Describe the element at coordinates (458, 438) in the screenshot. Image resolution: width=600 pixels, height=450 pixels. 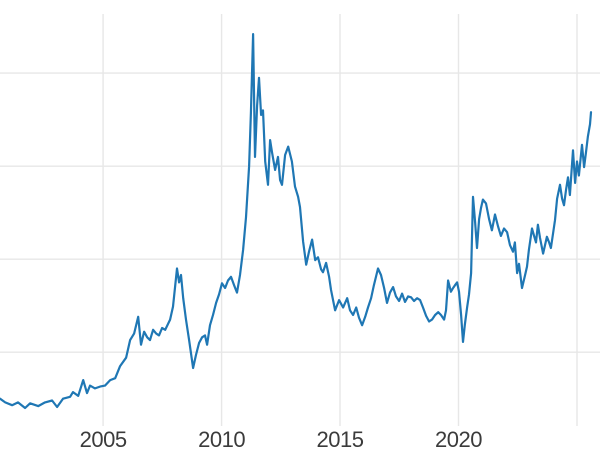
I see `x-tick-label-2020: 2020` at that location.